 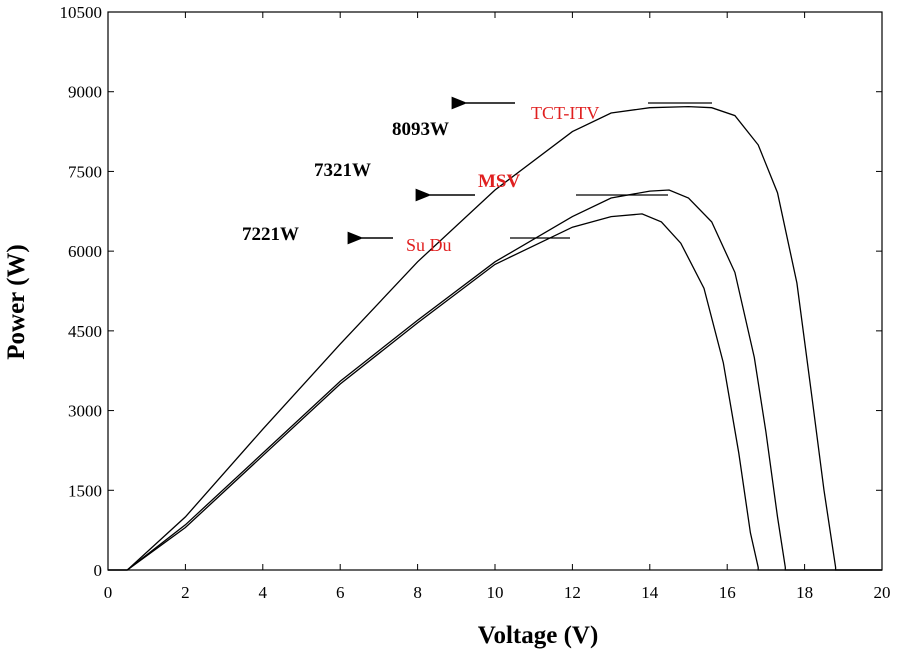 I want to click on y-tick-label: 10500, so click(x=81, y=12).